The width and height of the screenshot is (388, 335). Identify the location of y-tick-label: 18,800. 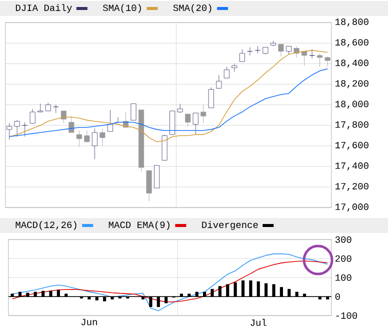
(351, 22).